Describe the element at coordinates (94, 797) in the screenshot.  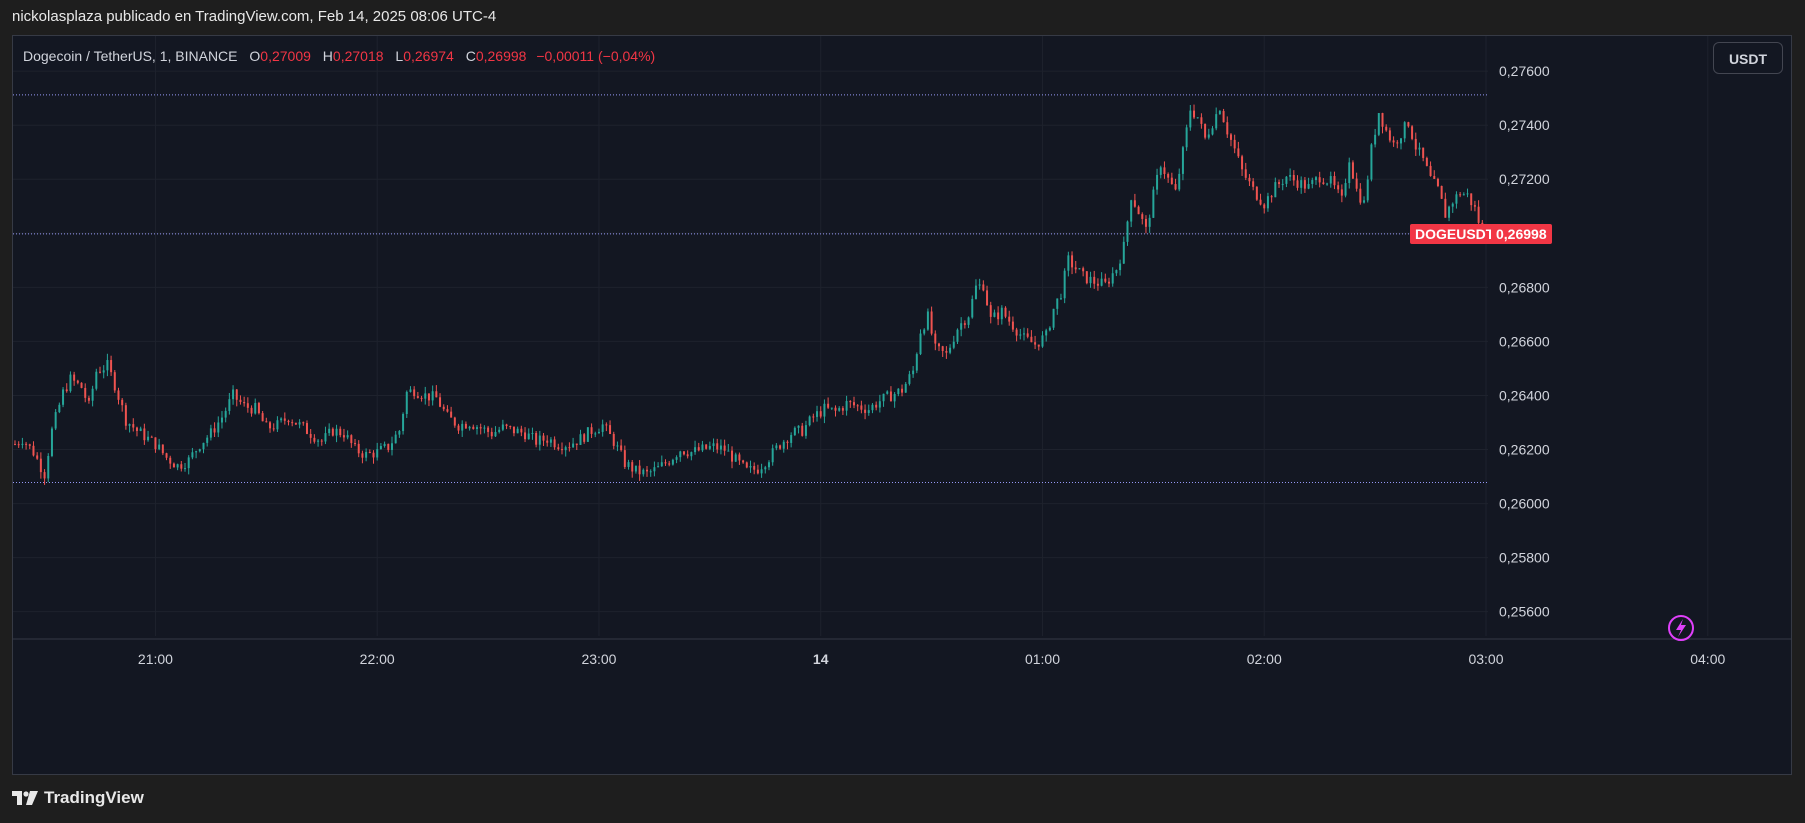
I see `tradingview-brand: TradingView` at that location.